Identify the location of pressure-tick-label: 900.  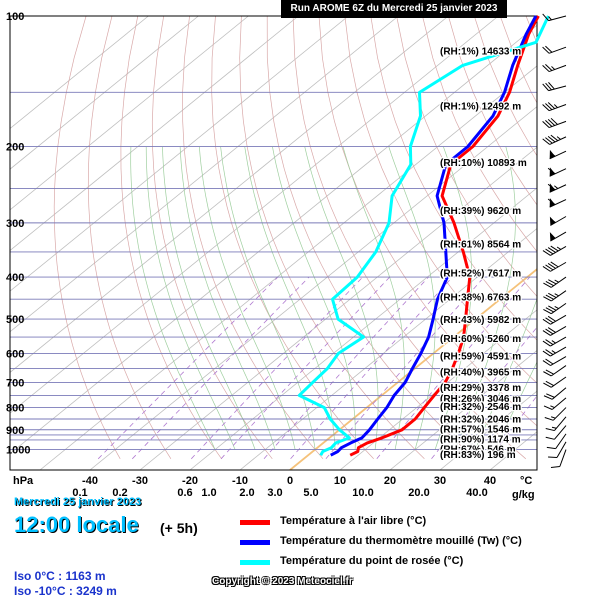
(15, 431).